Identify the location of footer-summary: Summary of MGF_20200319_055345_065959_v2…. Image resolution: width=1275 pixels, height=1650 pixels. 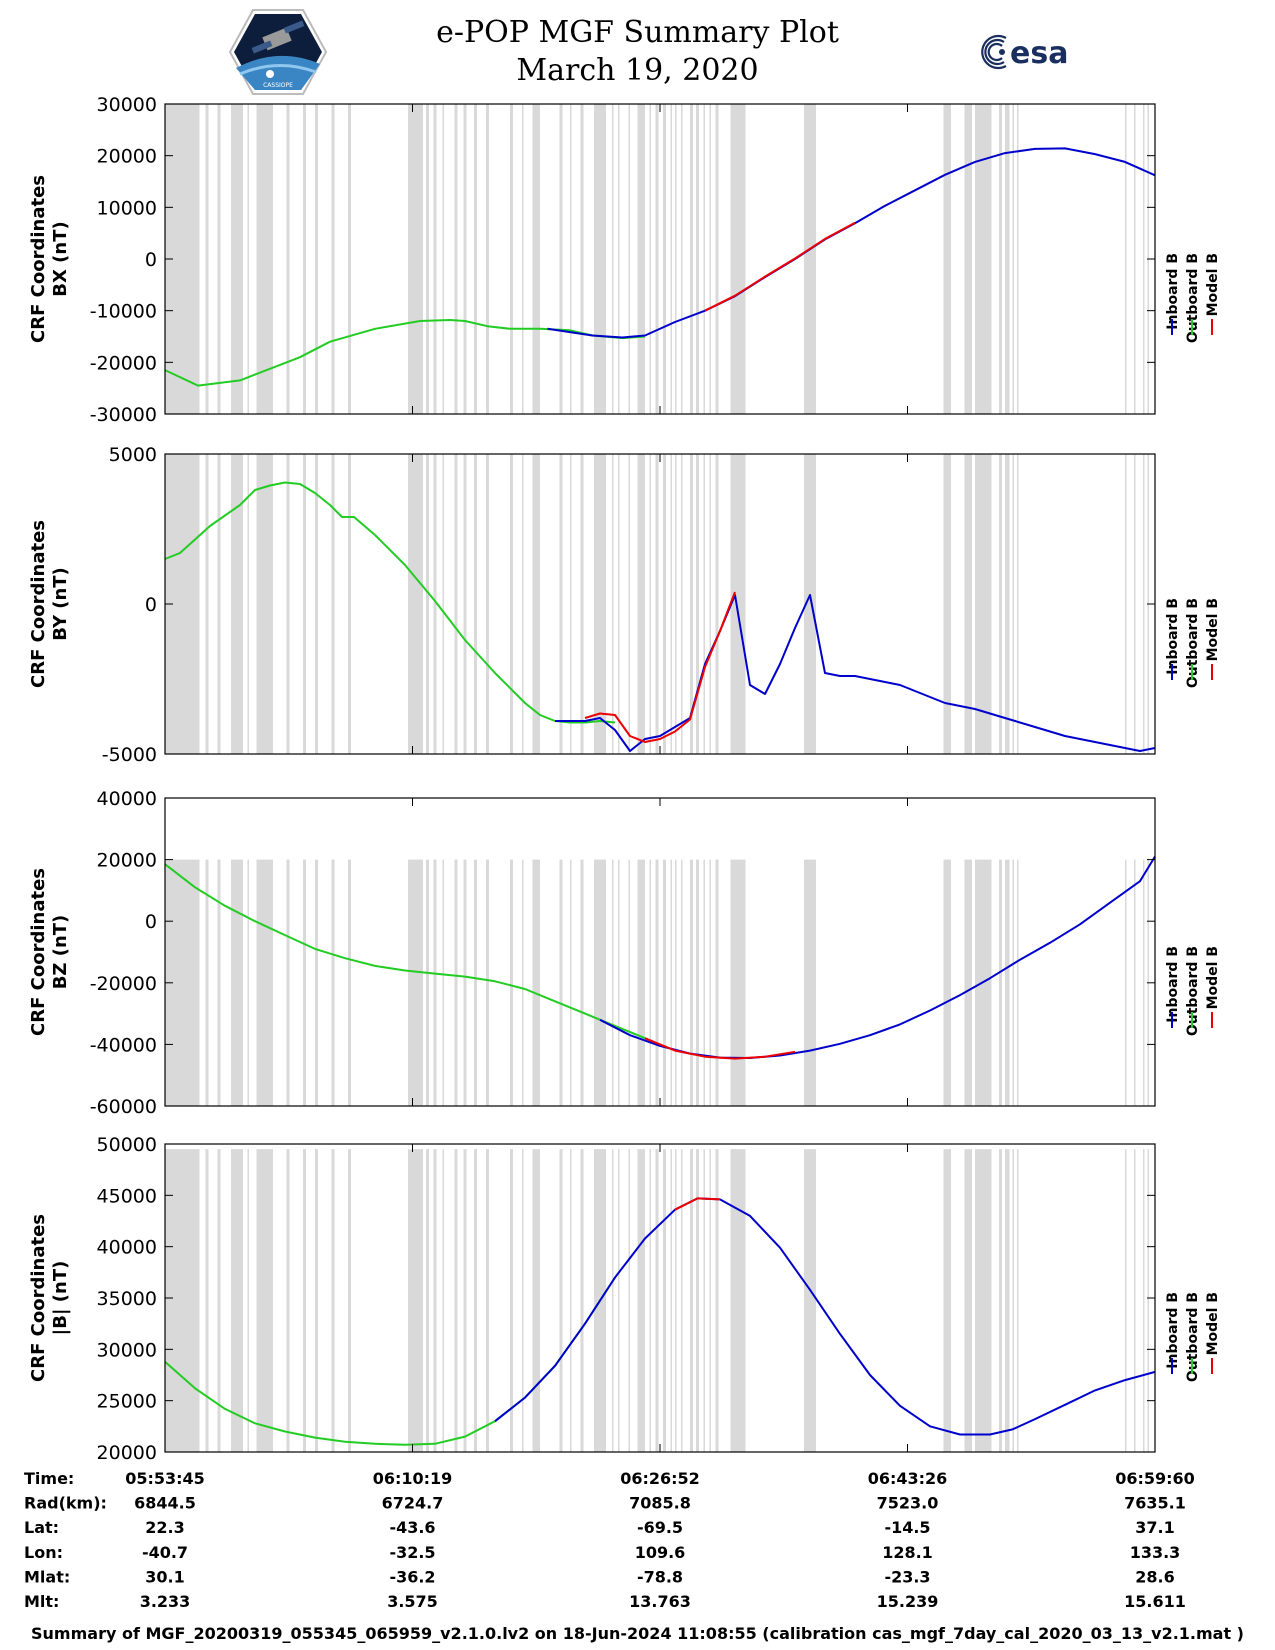
(637, 1633).